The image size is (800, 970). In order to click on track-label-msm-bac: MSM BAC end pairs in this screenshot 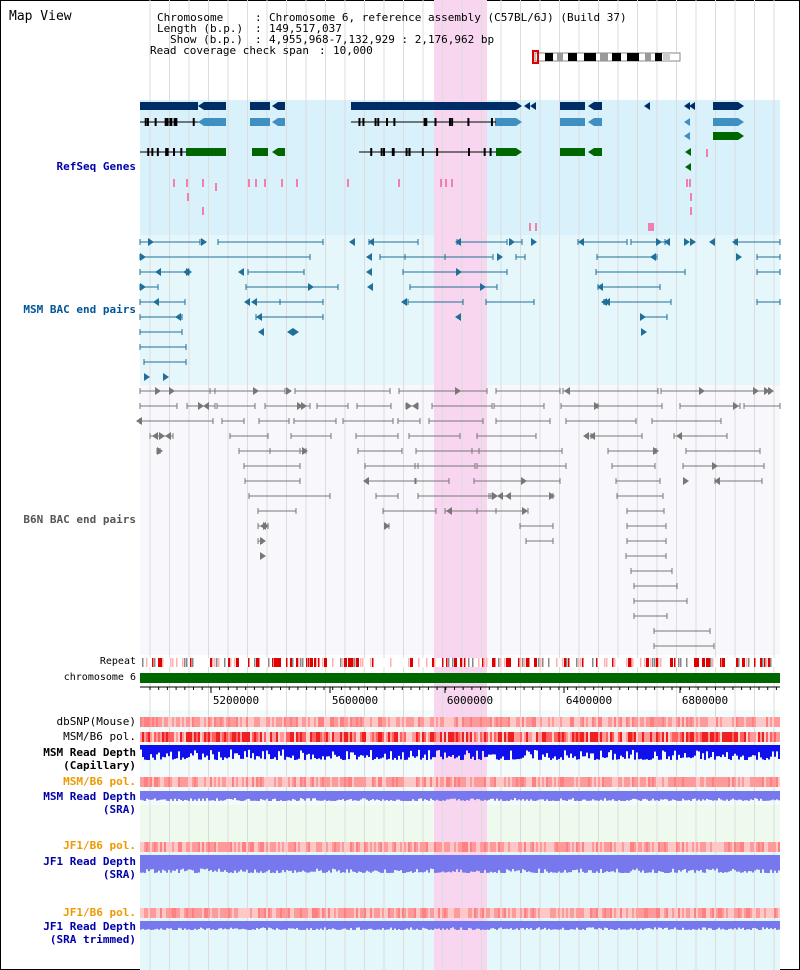, I will do `click(79, 309)`.